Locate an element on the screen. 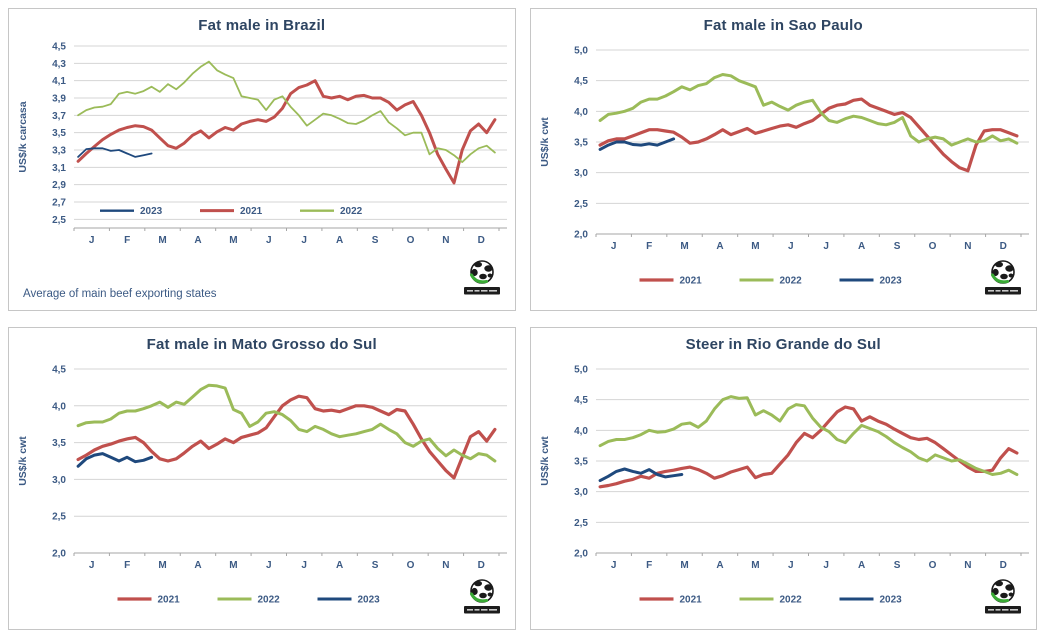 The width and height of the screenshot is (1045, 638). page-title: Fat male in Sao Paulo is located at coordinates (783, 25).